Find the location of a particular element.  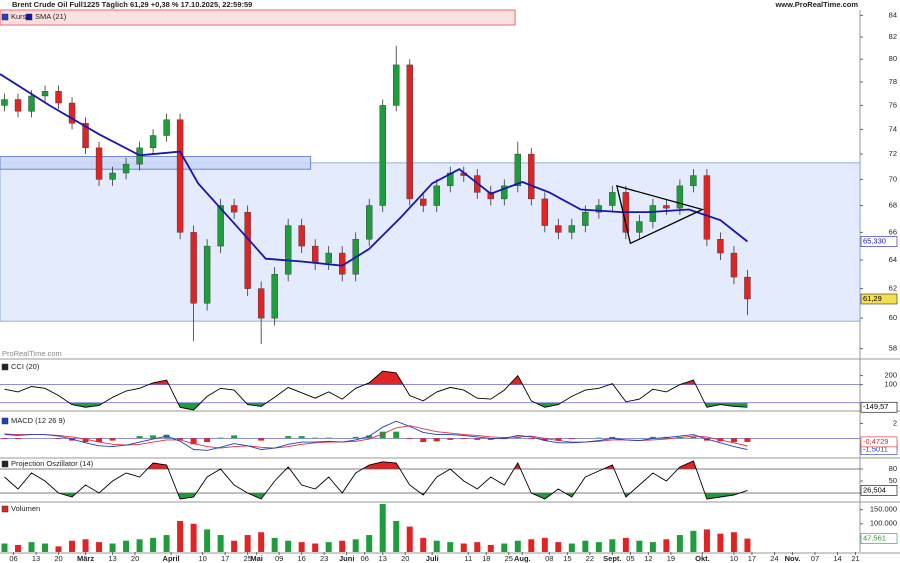

value-label: -149,57 is located at coordinates (875, 406).